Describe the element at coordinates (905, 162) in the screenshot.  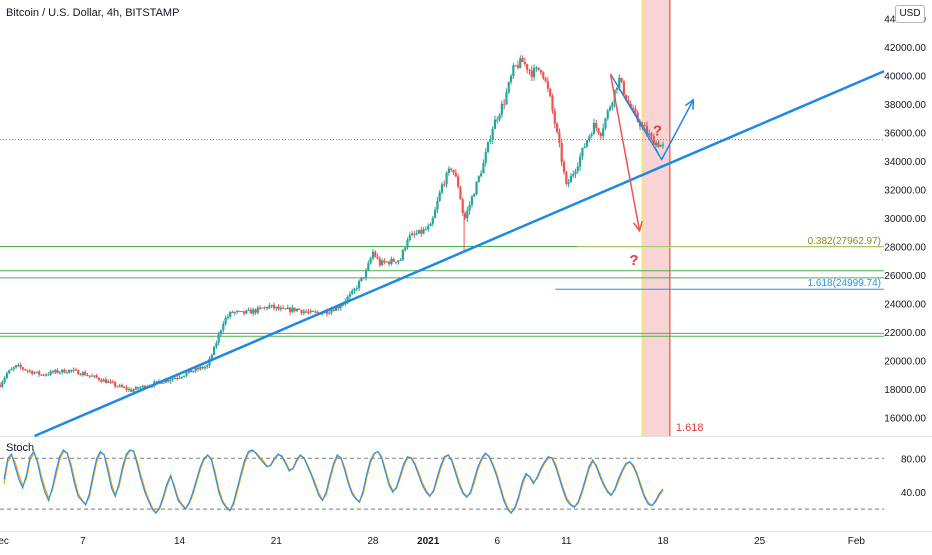
I see `price-axis-label: 34000.00` at that location.